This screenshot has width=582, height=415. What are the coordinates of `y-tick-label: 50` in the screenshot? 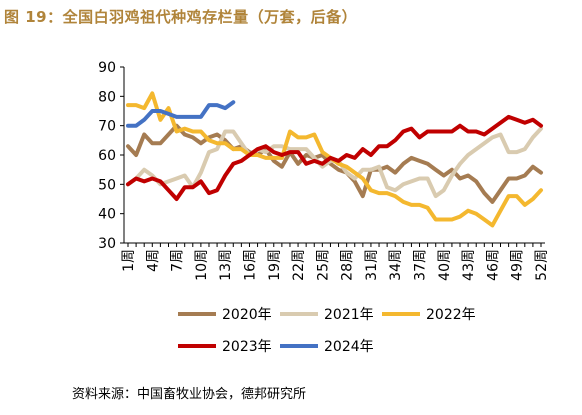 It's located at (107, 185).